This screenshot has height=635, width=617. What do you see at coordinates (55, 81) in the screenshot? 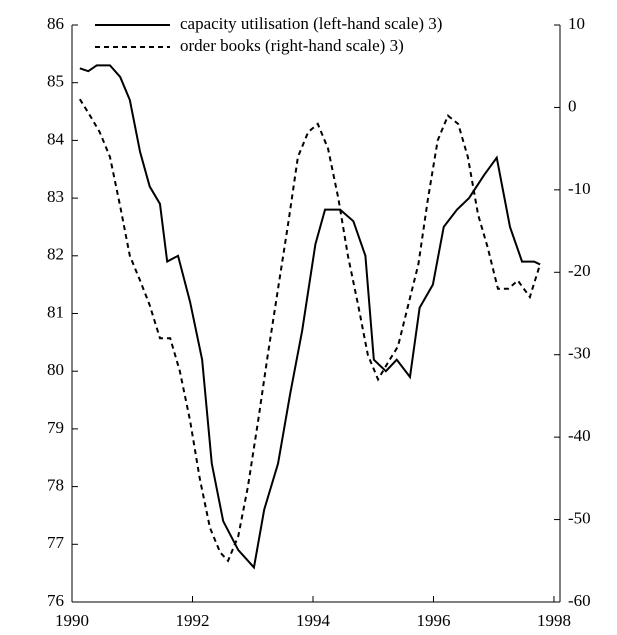
I see `y-tick-label: 85` at bounding box center [55, 81].